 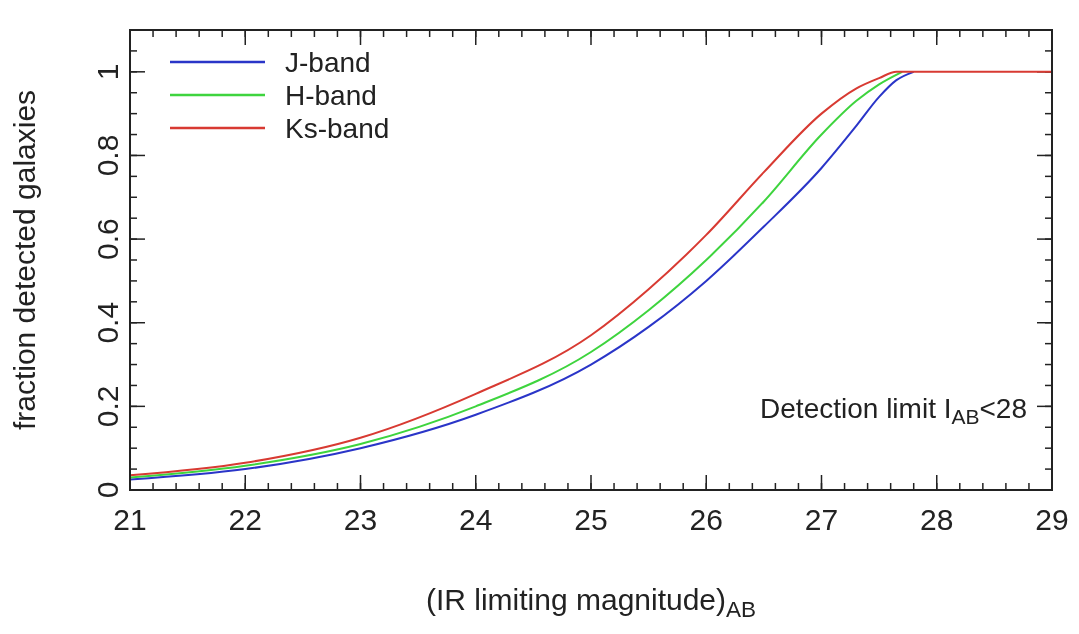 What do you see at coordinates (107, 490) in the screenshot?
I see `y-tick-label: 0` at bounding box center [107, 490].